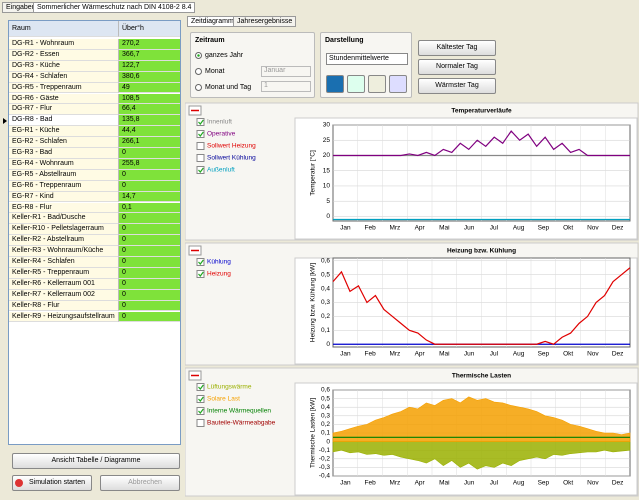 The width and height of the screenshot is (639, 500). What do you see at coordinates (63, 121) in the screenshot?
I see `cell: DG-R8 - Bad` at bounding box center [63, 121].